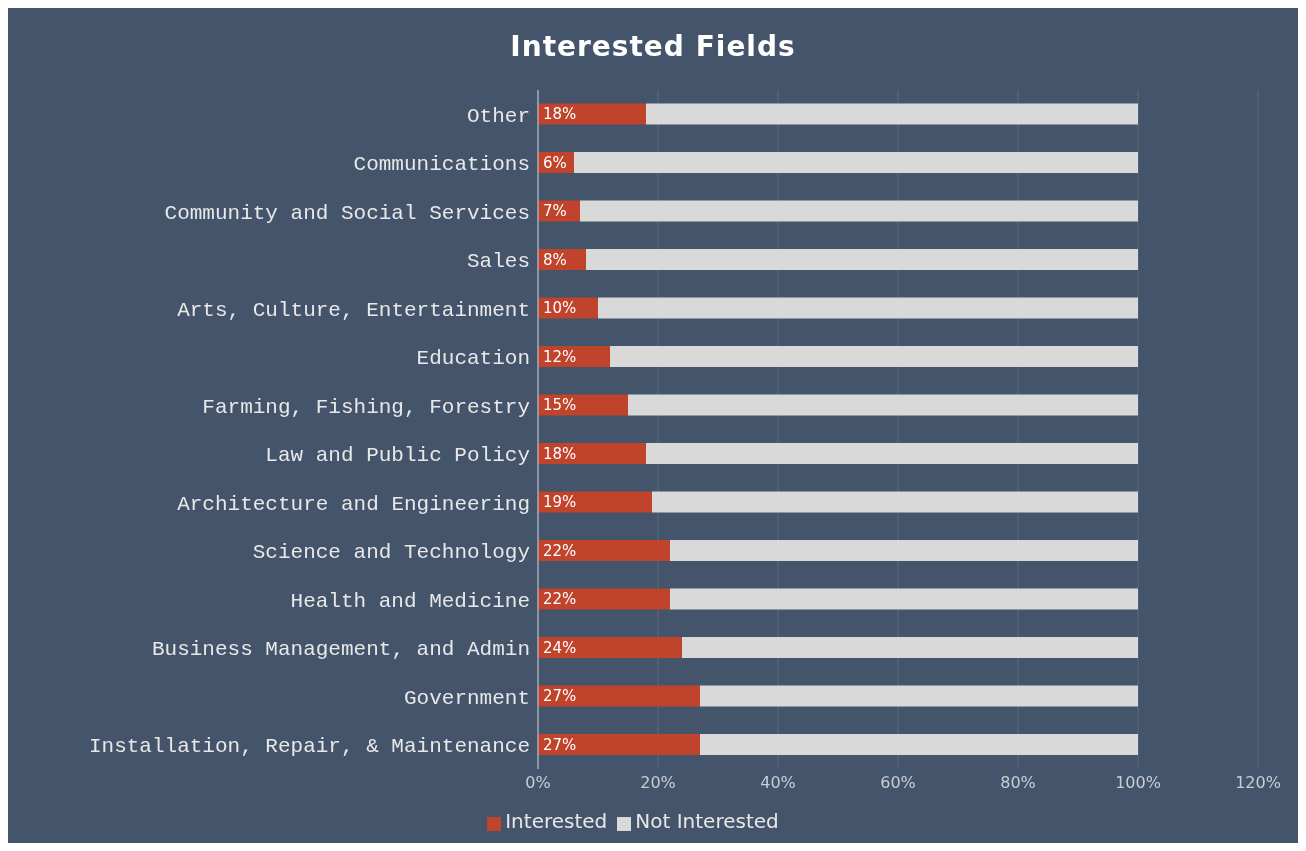 This screenshot has height=851, width=1306. Describe the element at coordinates (391, 553) in the screenshot. I see `y-tick-label: Science and Technology` at that location.